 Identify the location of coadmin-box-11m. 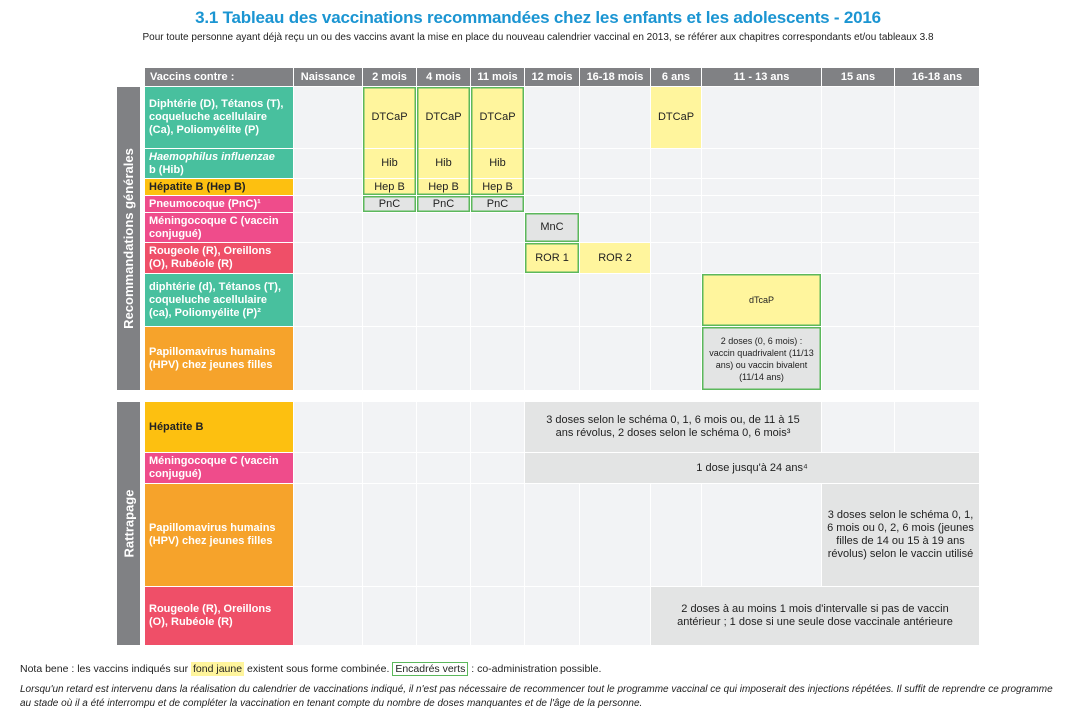
(497, 141).